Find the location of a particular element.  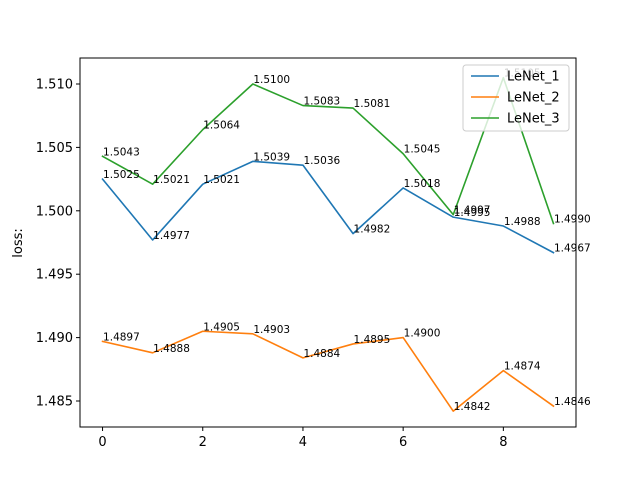

y-tick-label: 1.505 is located at coordinates (54, 148).